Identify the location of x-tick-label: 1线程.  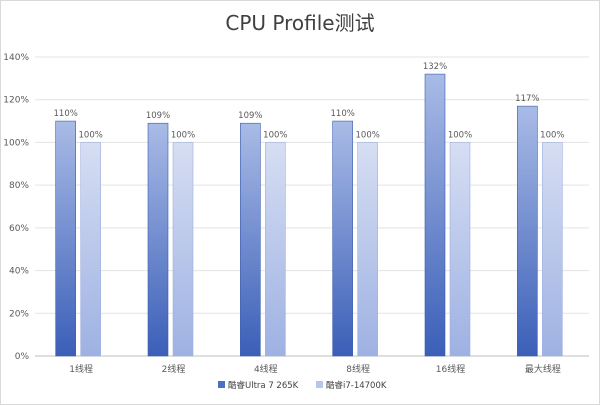
(81, 369).